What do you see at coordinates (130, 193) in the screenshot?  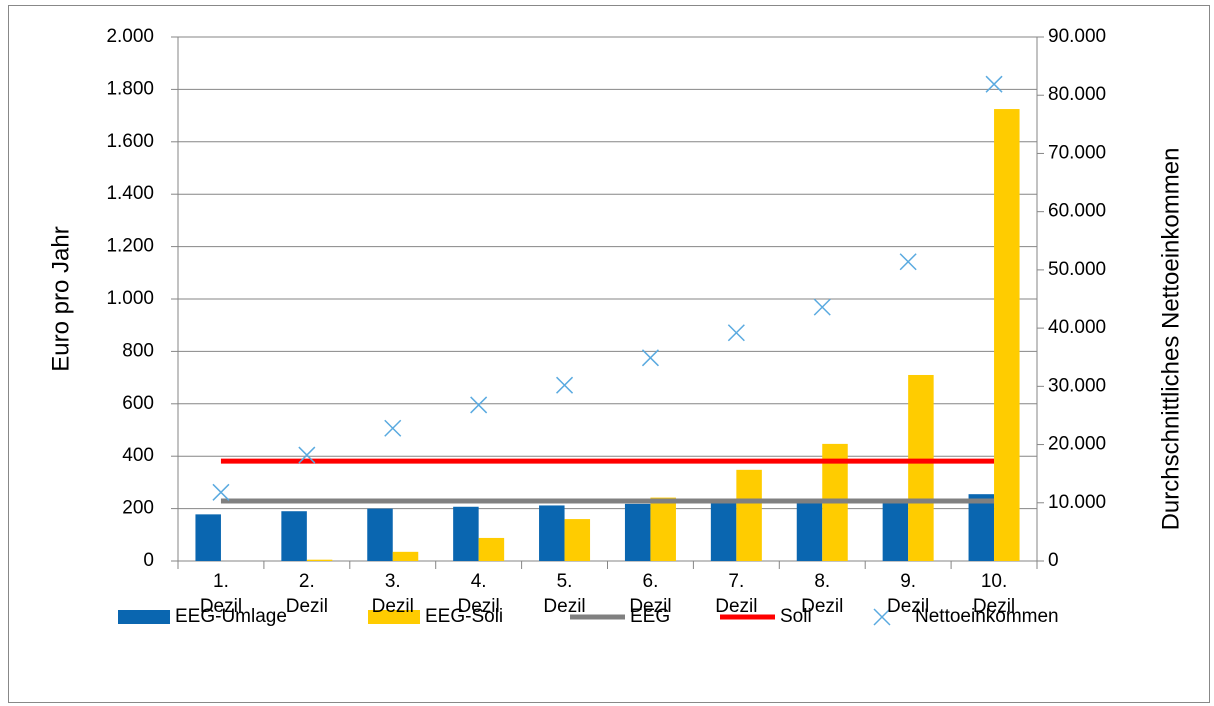 I see `y-tick-label: 1.400` at bounding box center [130, 193].